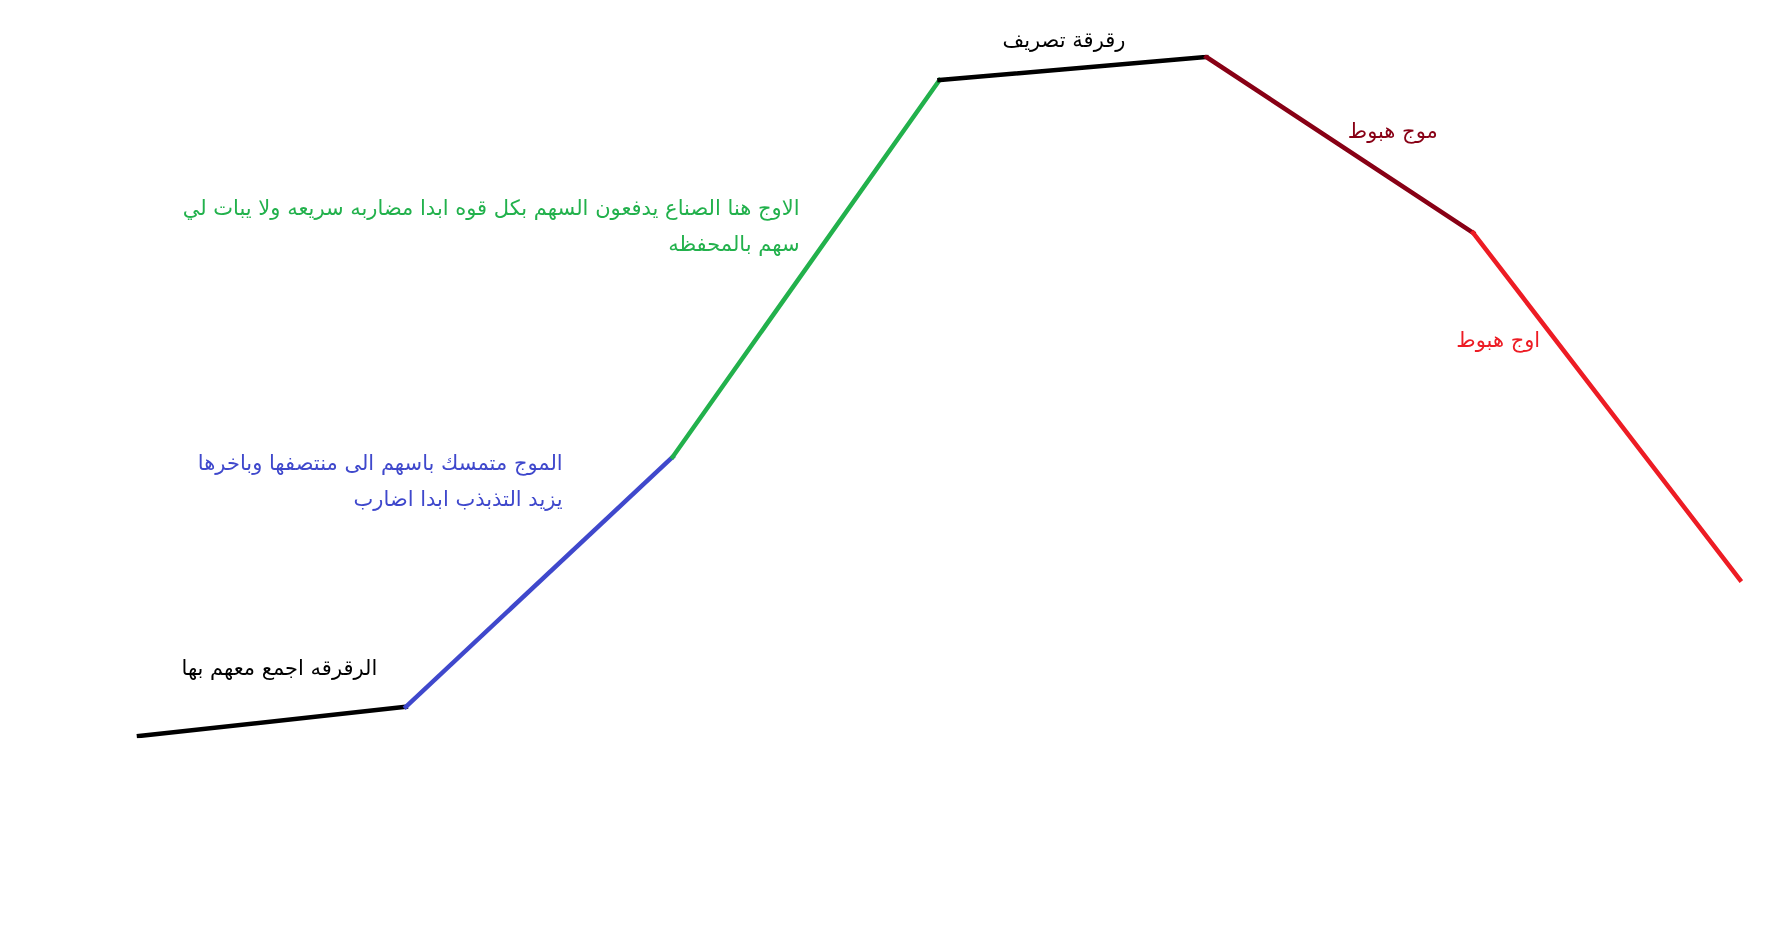 The image size is (1787, 927). What do you see at coordinates (1498, 340) in the screenshot?
I see `series-label: اوج هبوط` at bounding box center [1498, 340].